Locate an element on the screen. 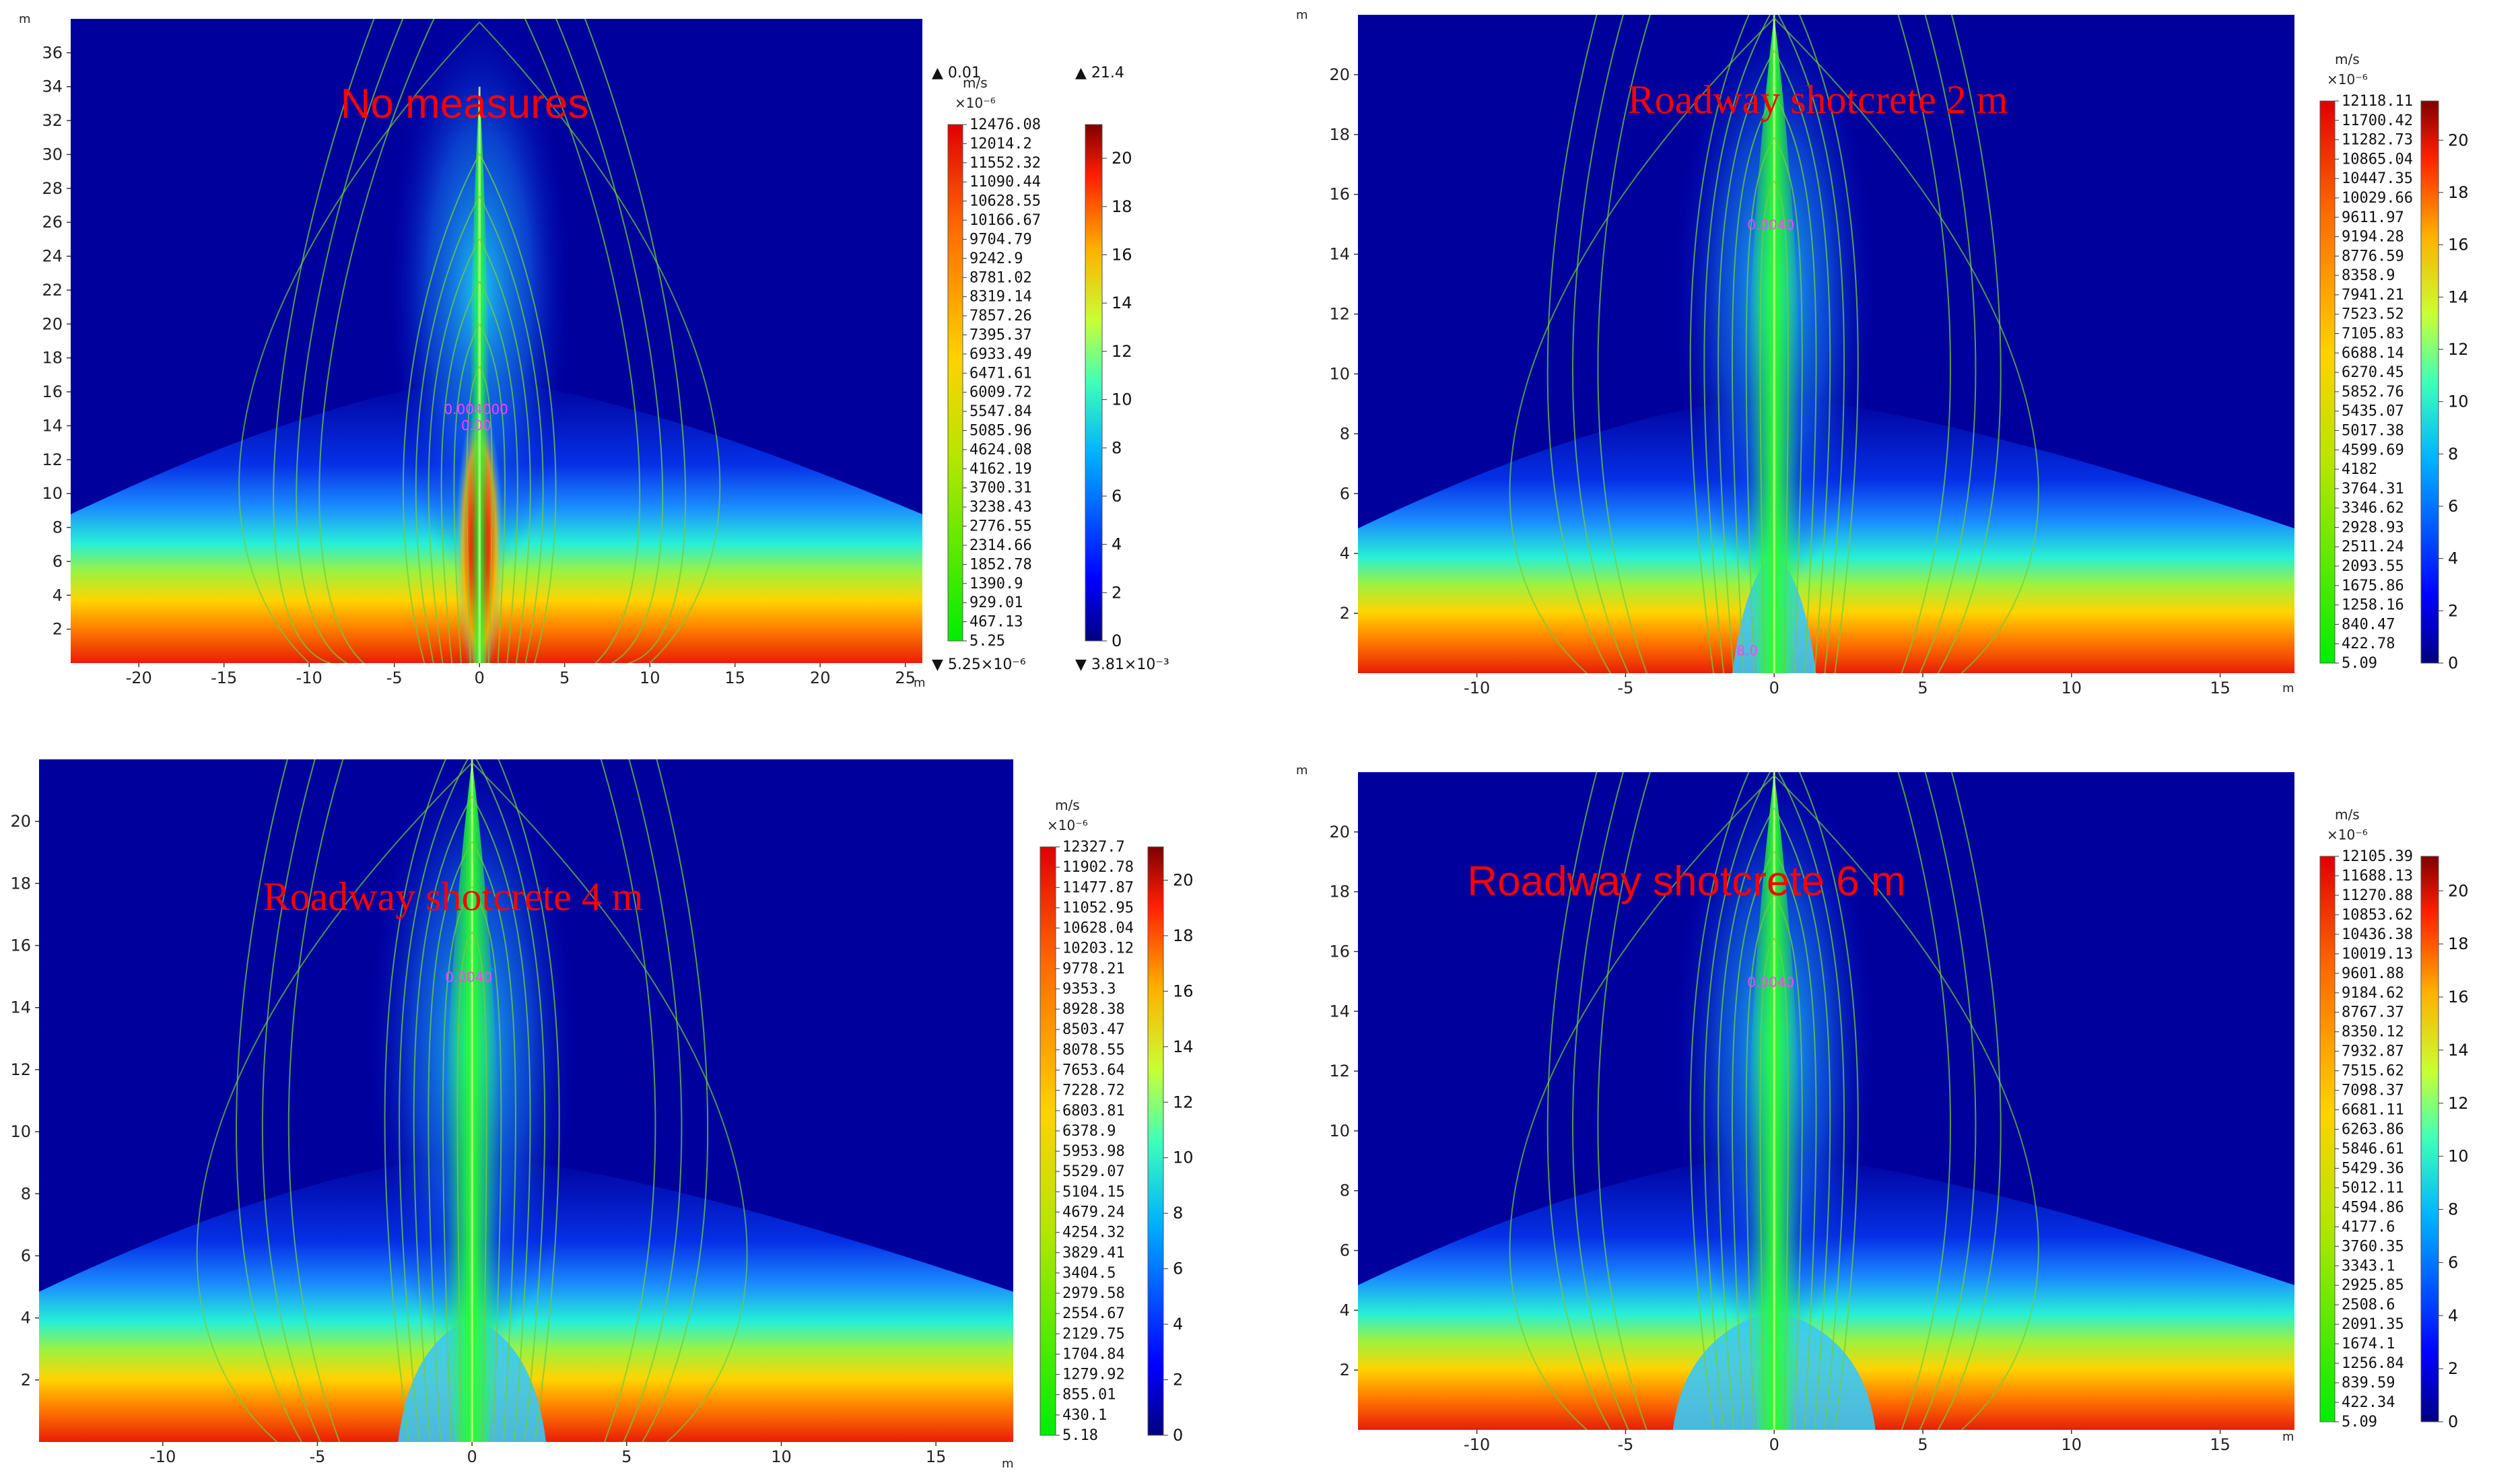  contour-level-label: 2093.55 is located at coordinates (2373, 566).